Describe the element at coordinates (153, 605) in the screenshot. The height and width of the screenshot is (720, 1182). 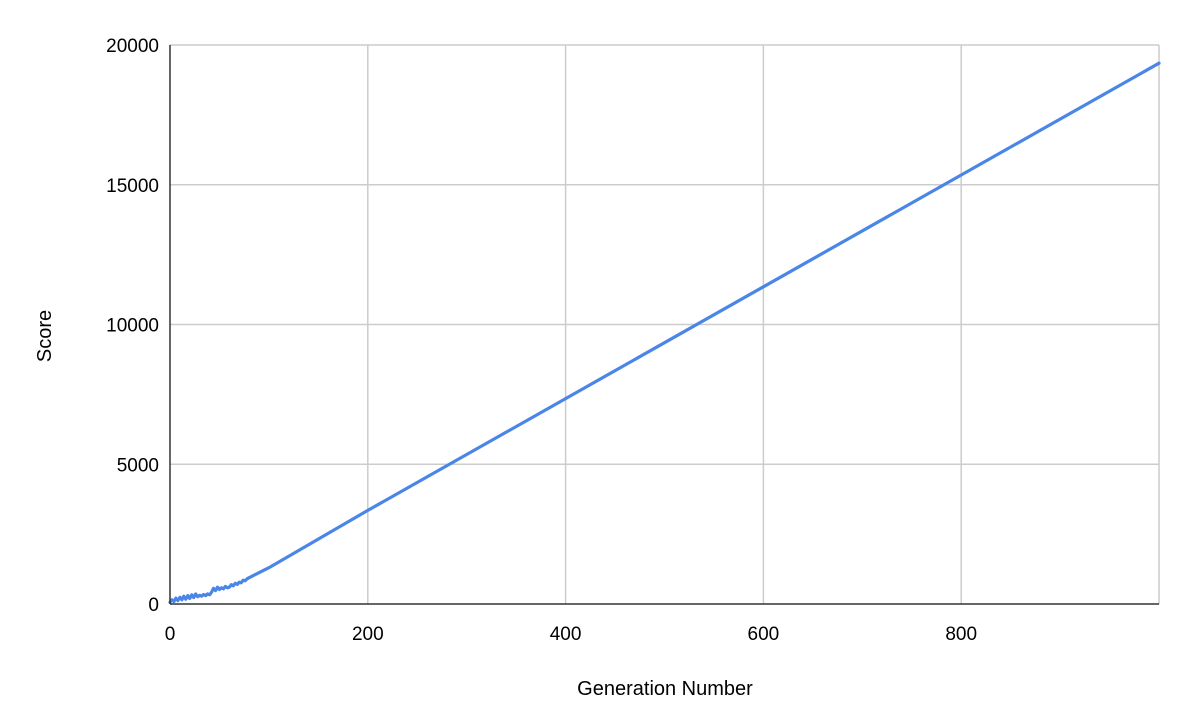
I see `y-tick-label: 0` at that location.